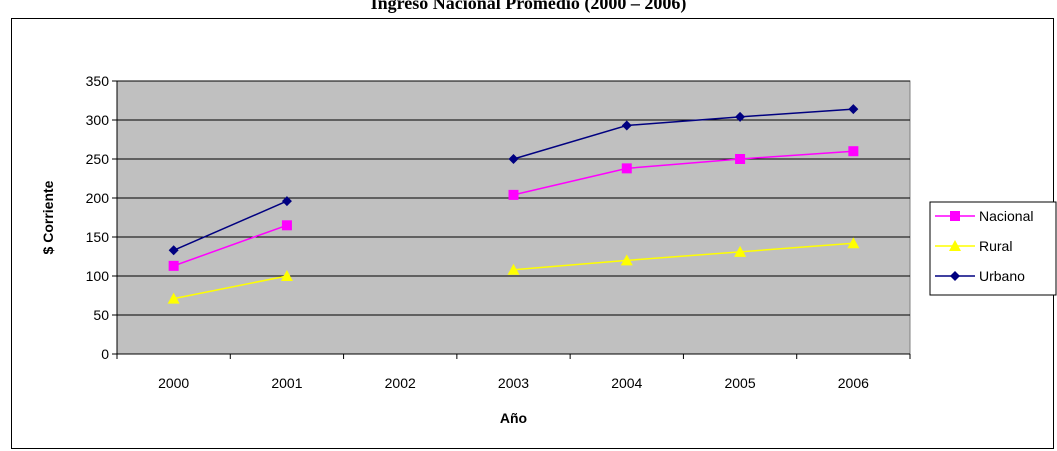  What do you see at coordinates (173, 250) in the screenshot?
I see `point-urbano-2000` at bounding box center [173, 250].